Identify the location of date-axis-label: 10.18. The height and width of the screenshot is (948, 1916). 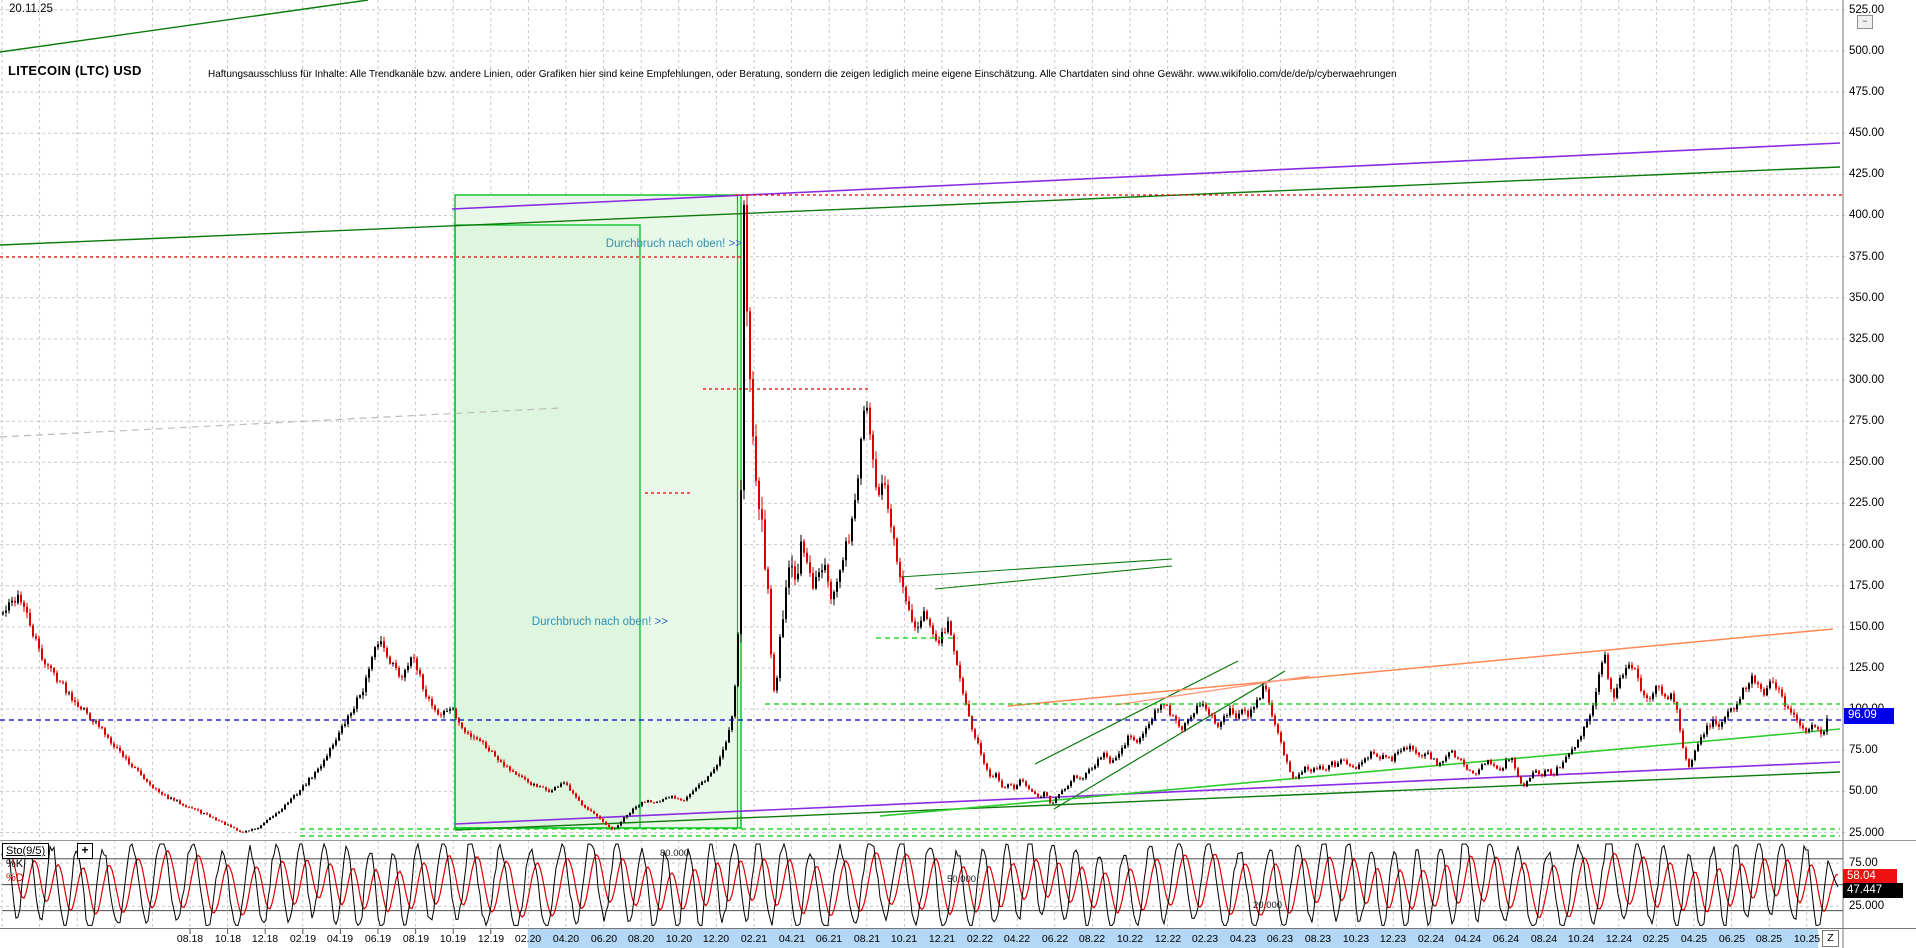
(228, 939).